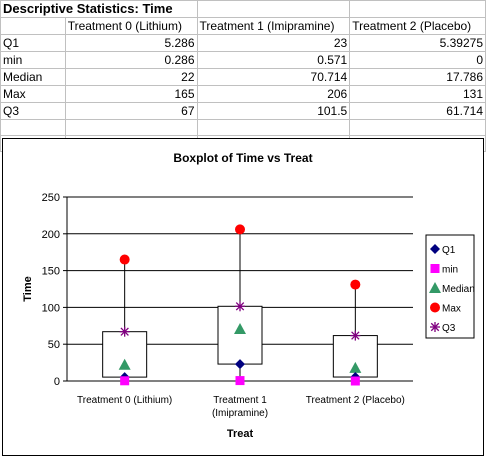 Image resolution: width=486 pixels, height=460 pixels. Describe the element at coordinates (240, 434) in the screenshot. I see `x-axis-label: Treat` at that location.